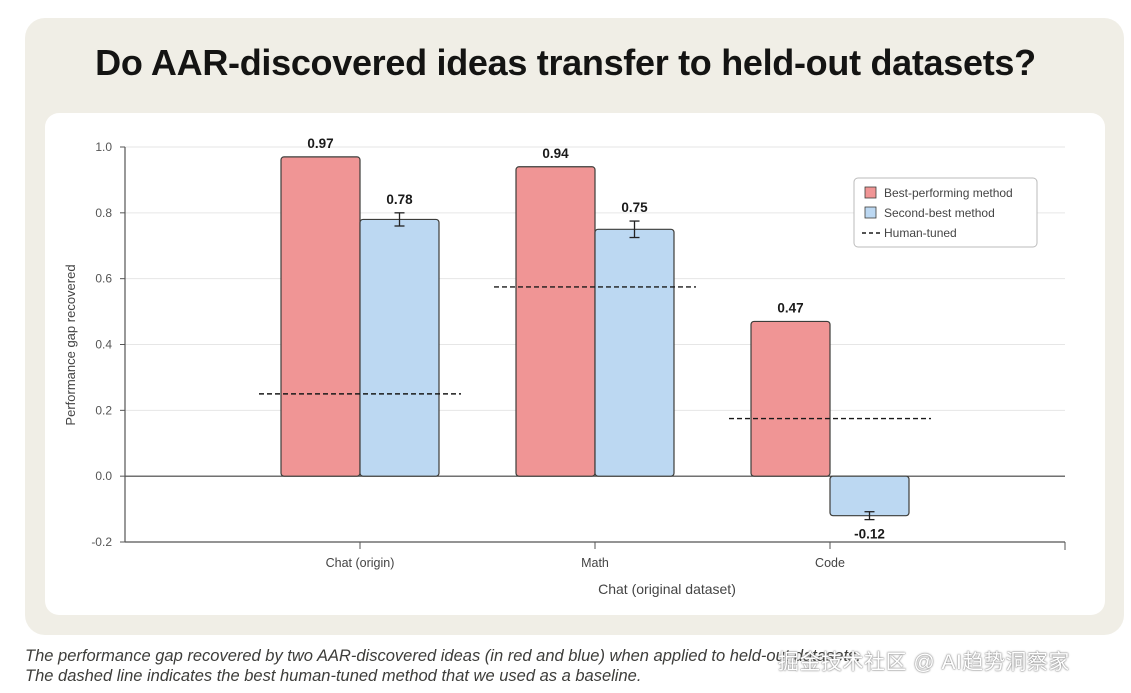 The image size is (1131, 693). Describe the element at coordinates (101, 542) in the screenshot. I see `y-tick-label: -0.2` at that location.